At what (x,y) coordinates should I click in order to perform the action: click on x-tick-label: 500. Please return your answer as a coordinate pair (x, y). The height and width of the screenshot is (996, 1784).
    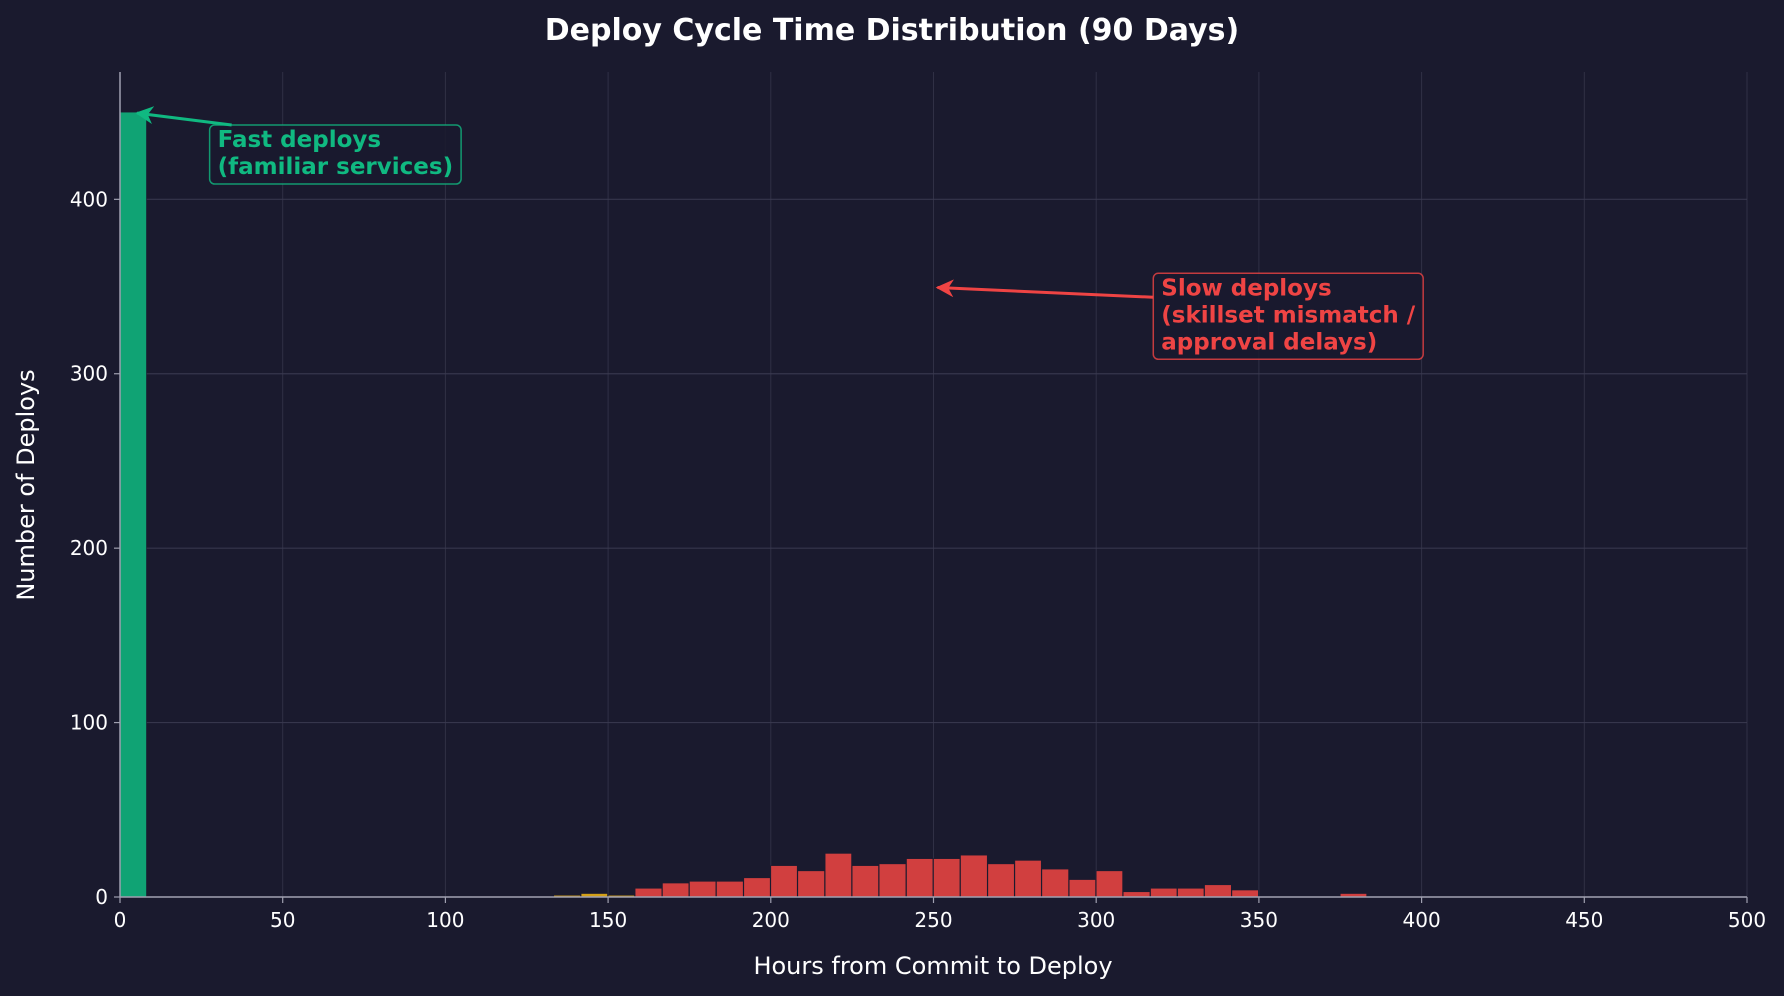
    Looking at the image, I should click on (1747, 920).